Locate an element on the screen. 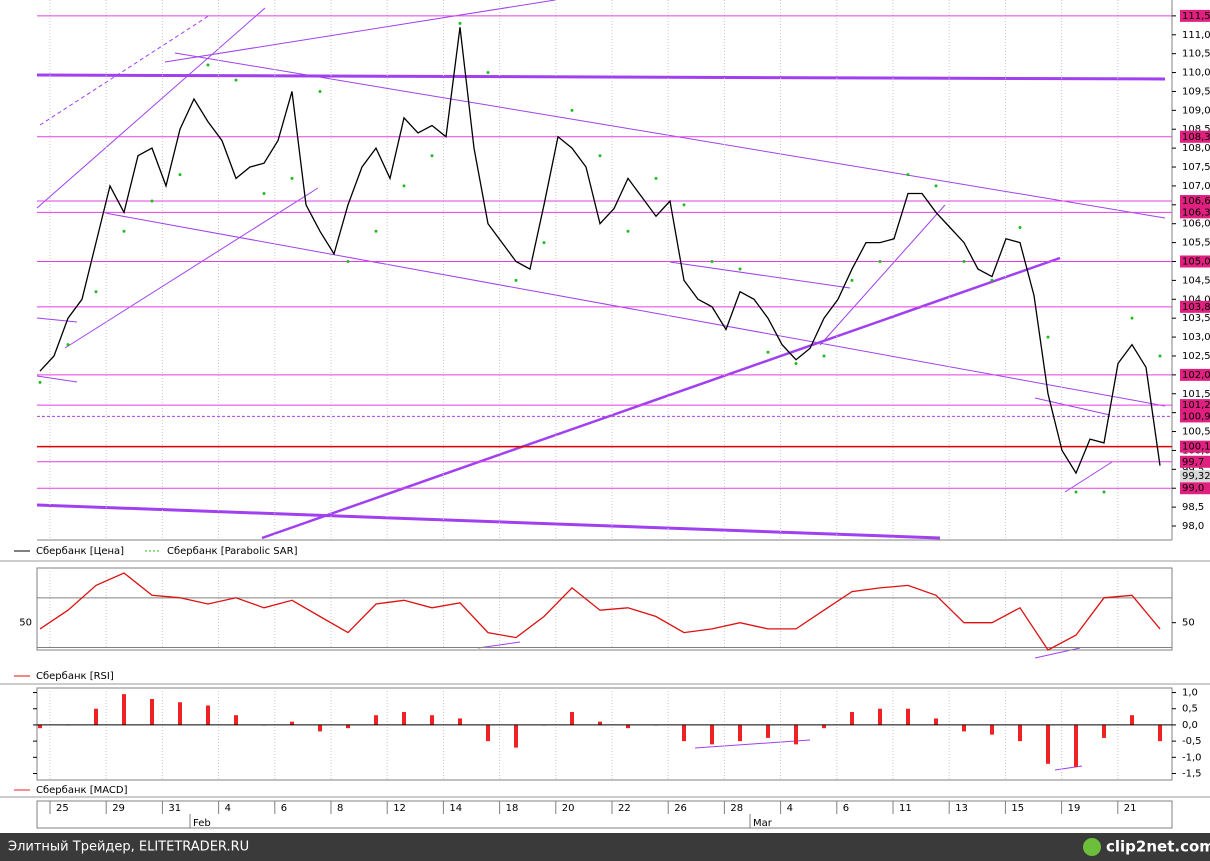 This screenshot has height=861, width=1210. level-label: 99,0 is located at coordinates (1193, 488).